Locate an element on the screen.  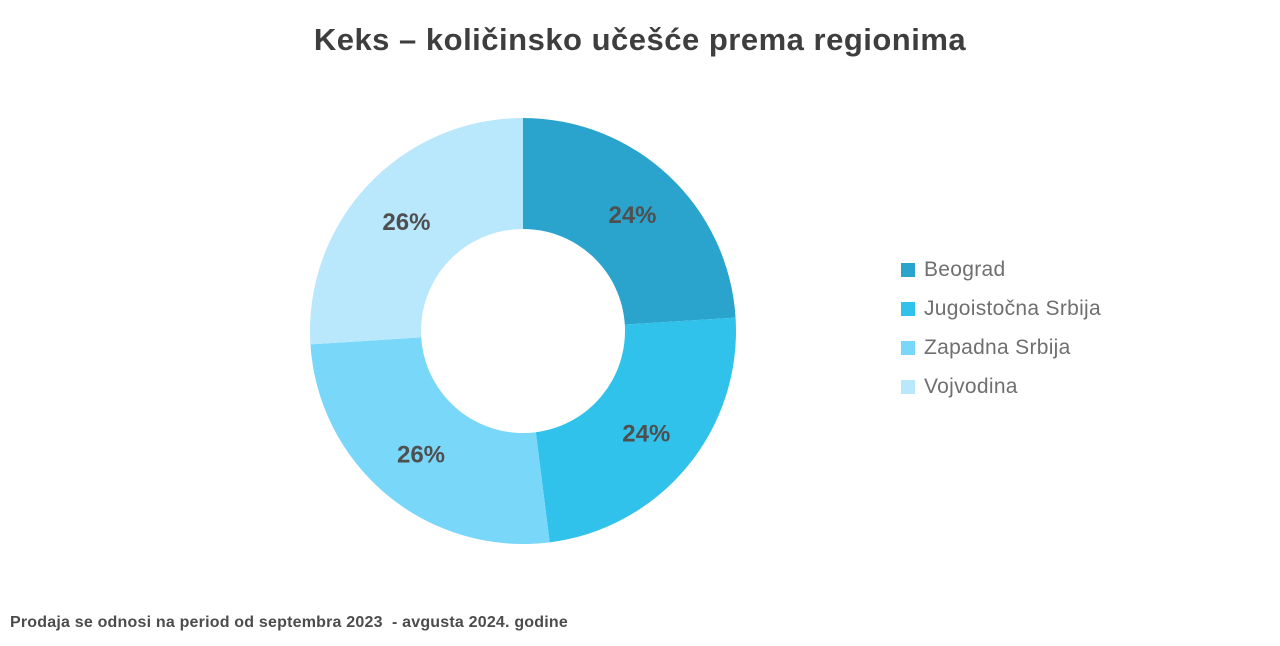
chart-title: Keks – količinsko učešće prema regionima is located at coordinates (640, 39).